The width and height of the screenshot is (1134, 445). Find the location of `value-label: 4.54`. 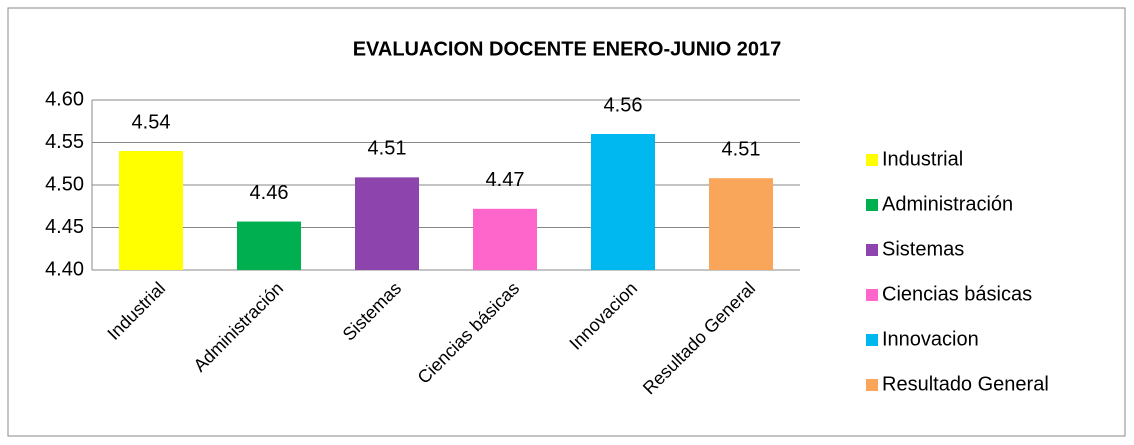

value-label: 4.54 is located at coordinates (151, 122).